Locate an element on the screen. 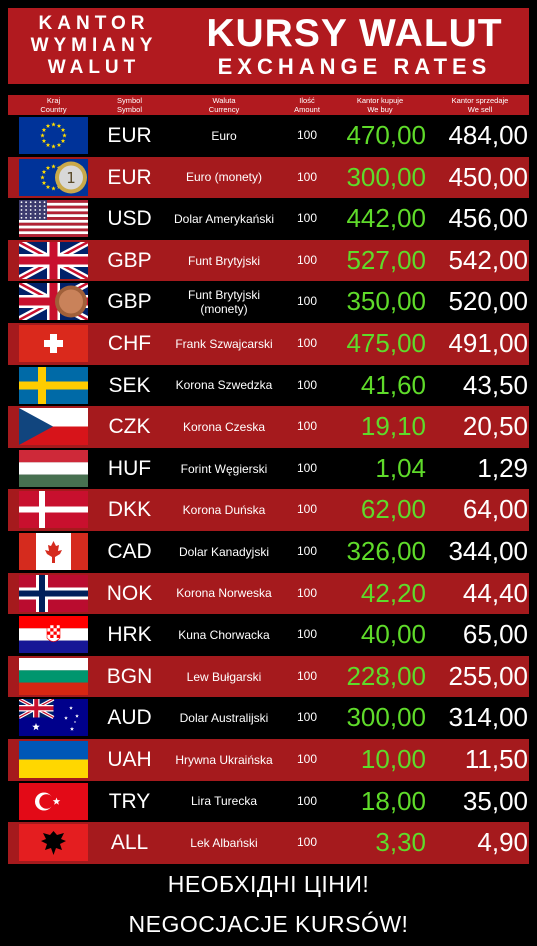 Image resolution: width=537 pixels, height=946 pixels. buy-rate: 10,00 is located at coordinates (393, 758).